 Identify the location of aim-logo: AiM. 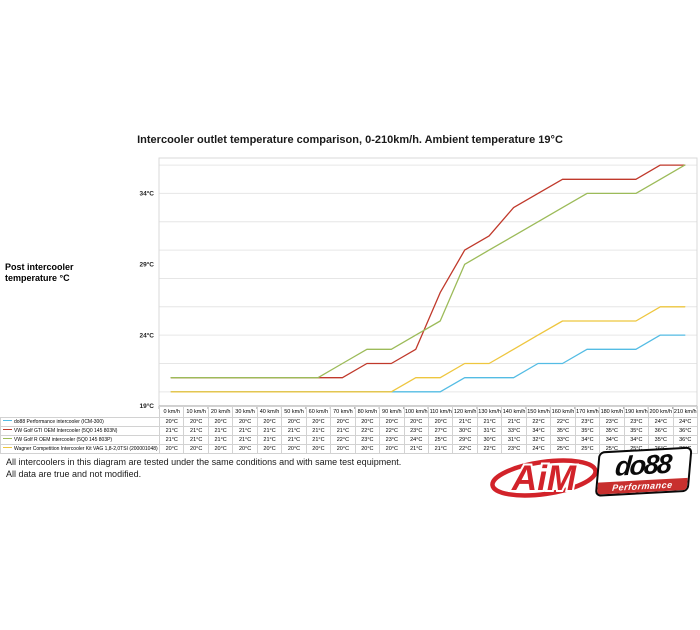
(544, 478).